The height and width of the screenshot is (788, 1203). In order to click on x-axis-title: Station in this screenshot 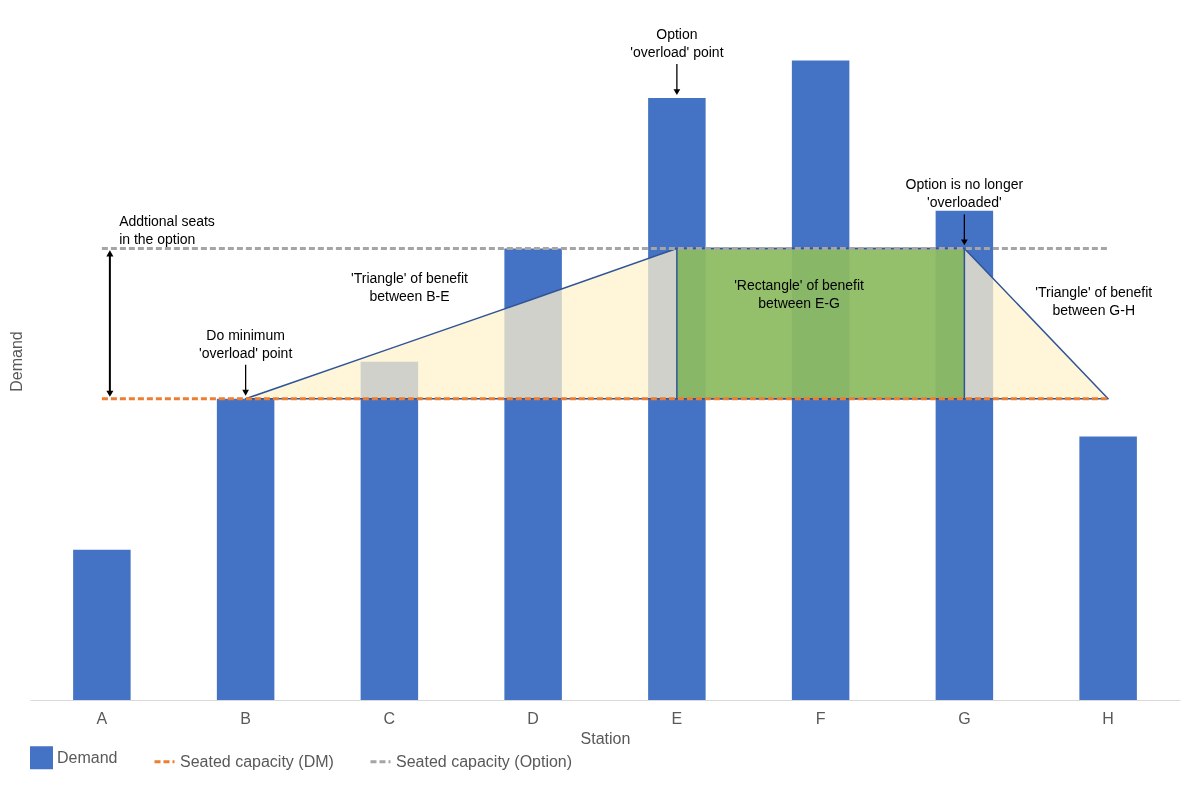, I will do `click(605, 738)`.